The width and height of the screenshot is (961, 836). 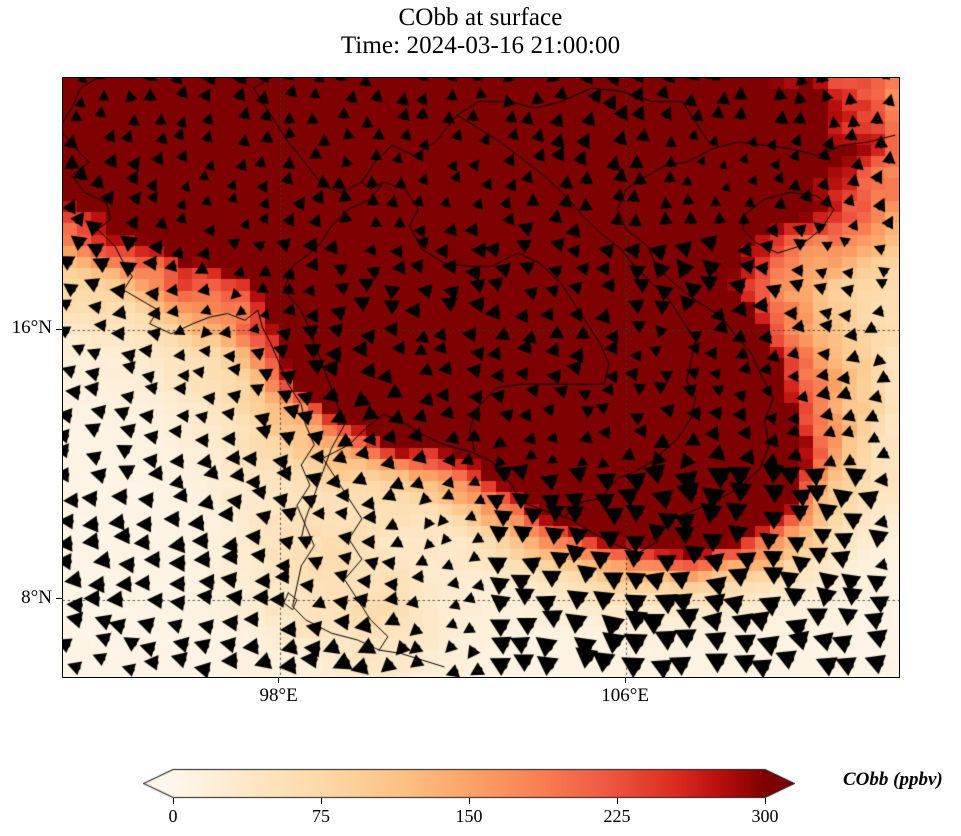 What do you see at coordinates (173, 816) in the screenshot?
I see `colorbar-tick-label-0: 0` at bounding box center [173, 816].